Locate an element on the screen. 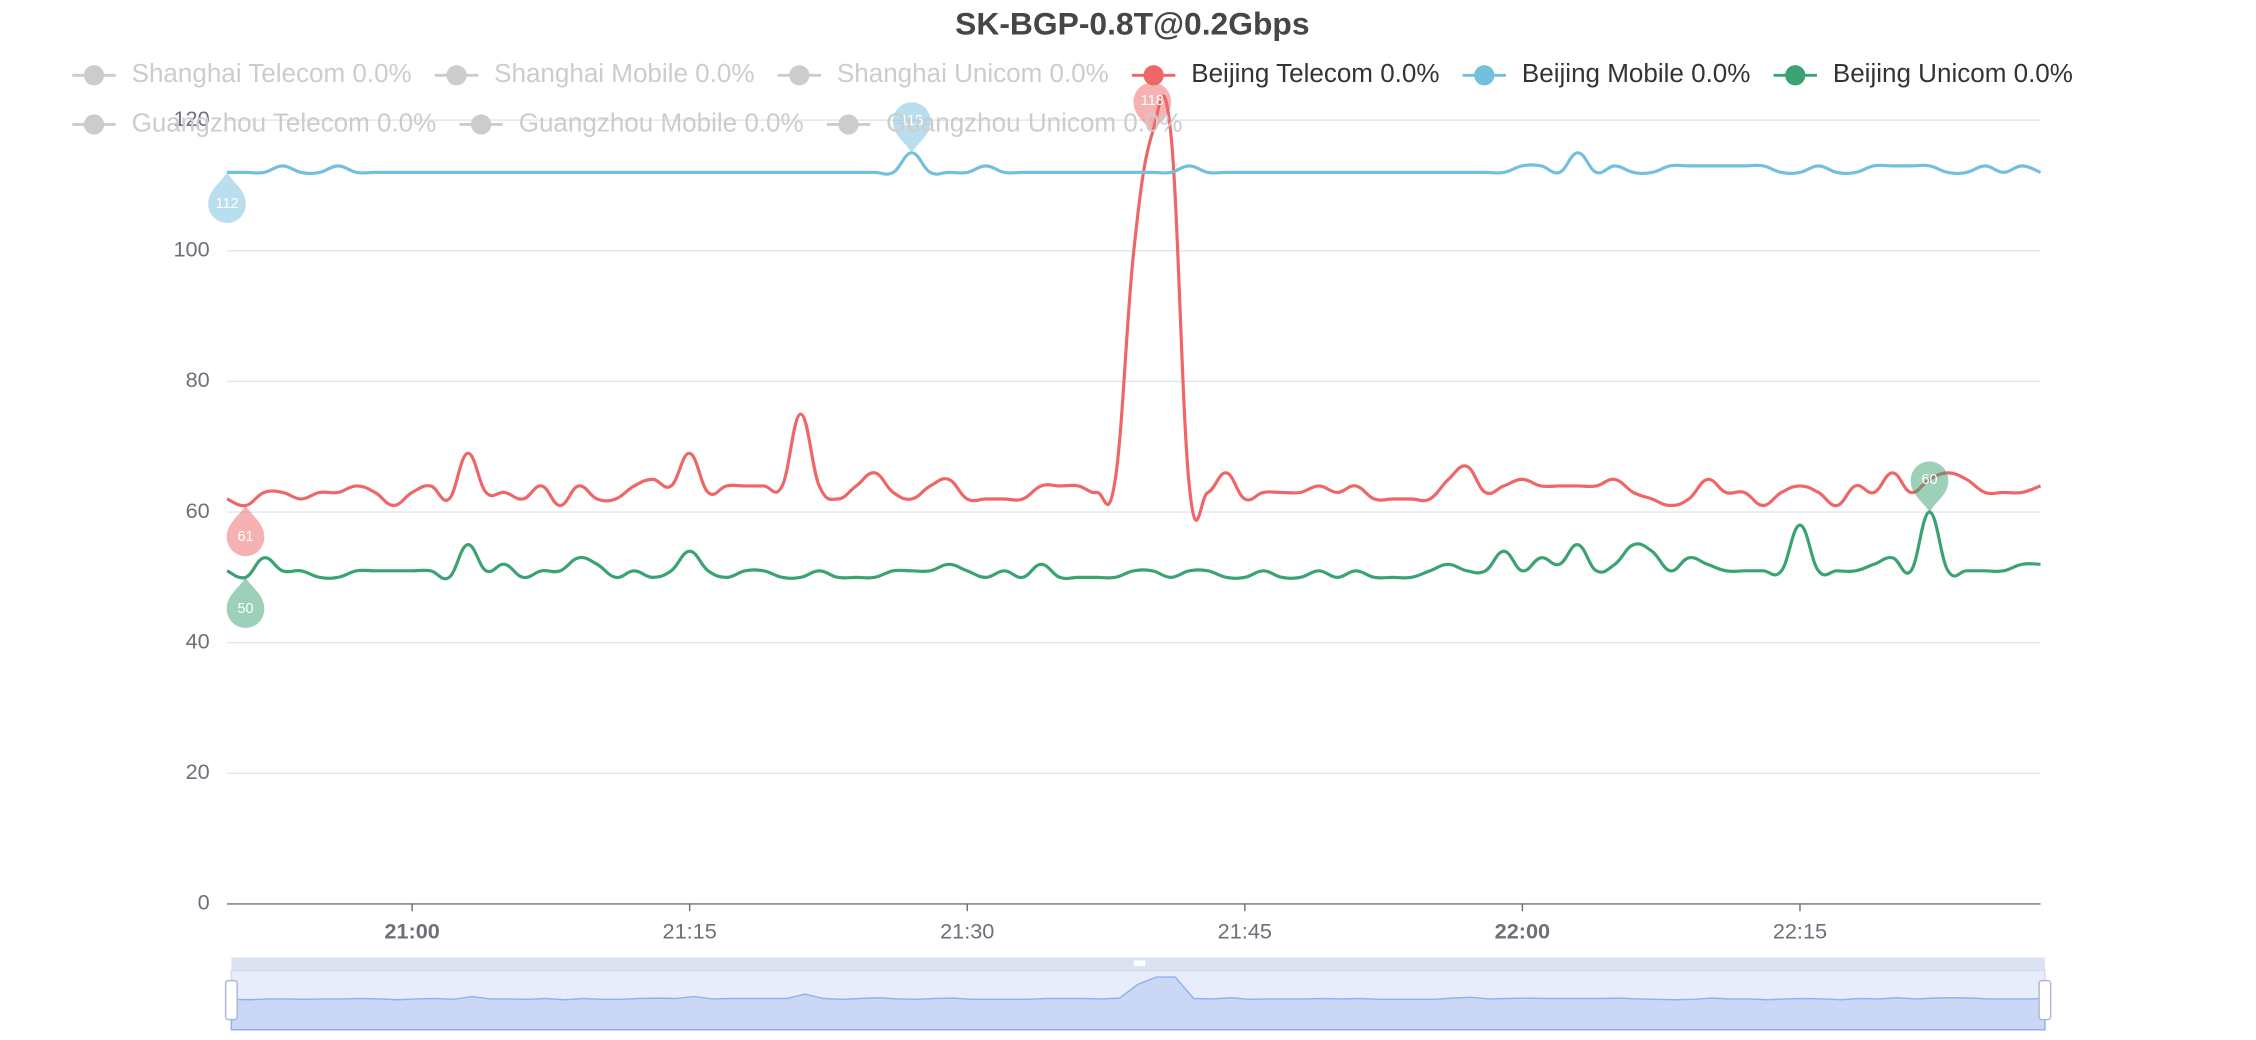 Image resolution: width=2256 pixels, height=1040 pixels. x-tick-label: 21:45 is located at coordinates (1245, 931).